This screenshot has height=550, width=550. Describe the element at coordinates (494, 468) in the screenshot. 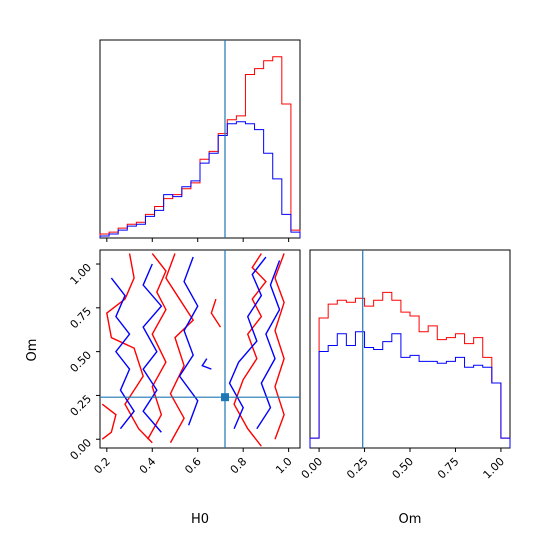

I see `om-xtick-label-4: 1.00` at that location.